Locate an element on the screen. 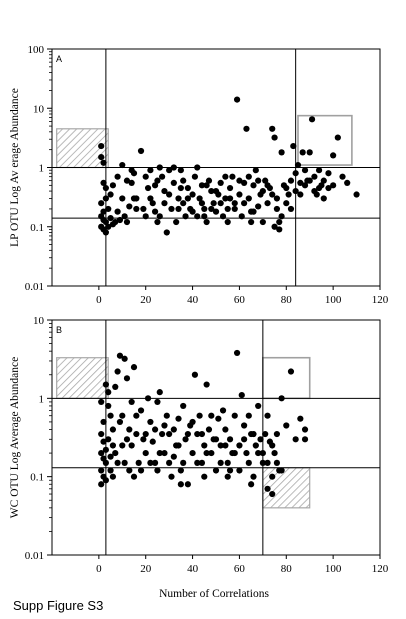 This screenshot has height=619, width=406. panel-a-x-tick-label-2: 40 is located at coordinates (193, 300).